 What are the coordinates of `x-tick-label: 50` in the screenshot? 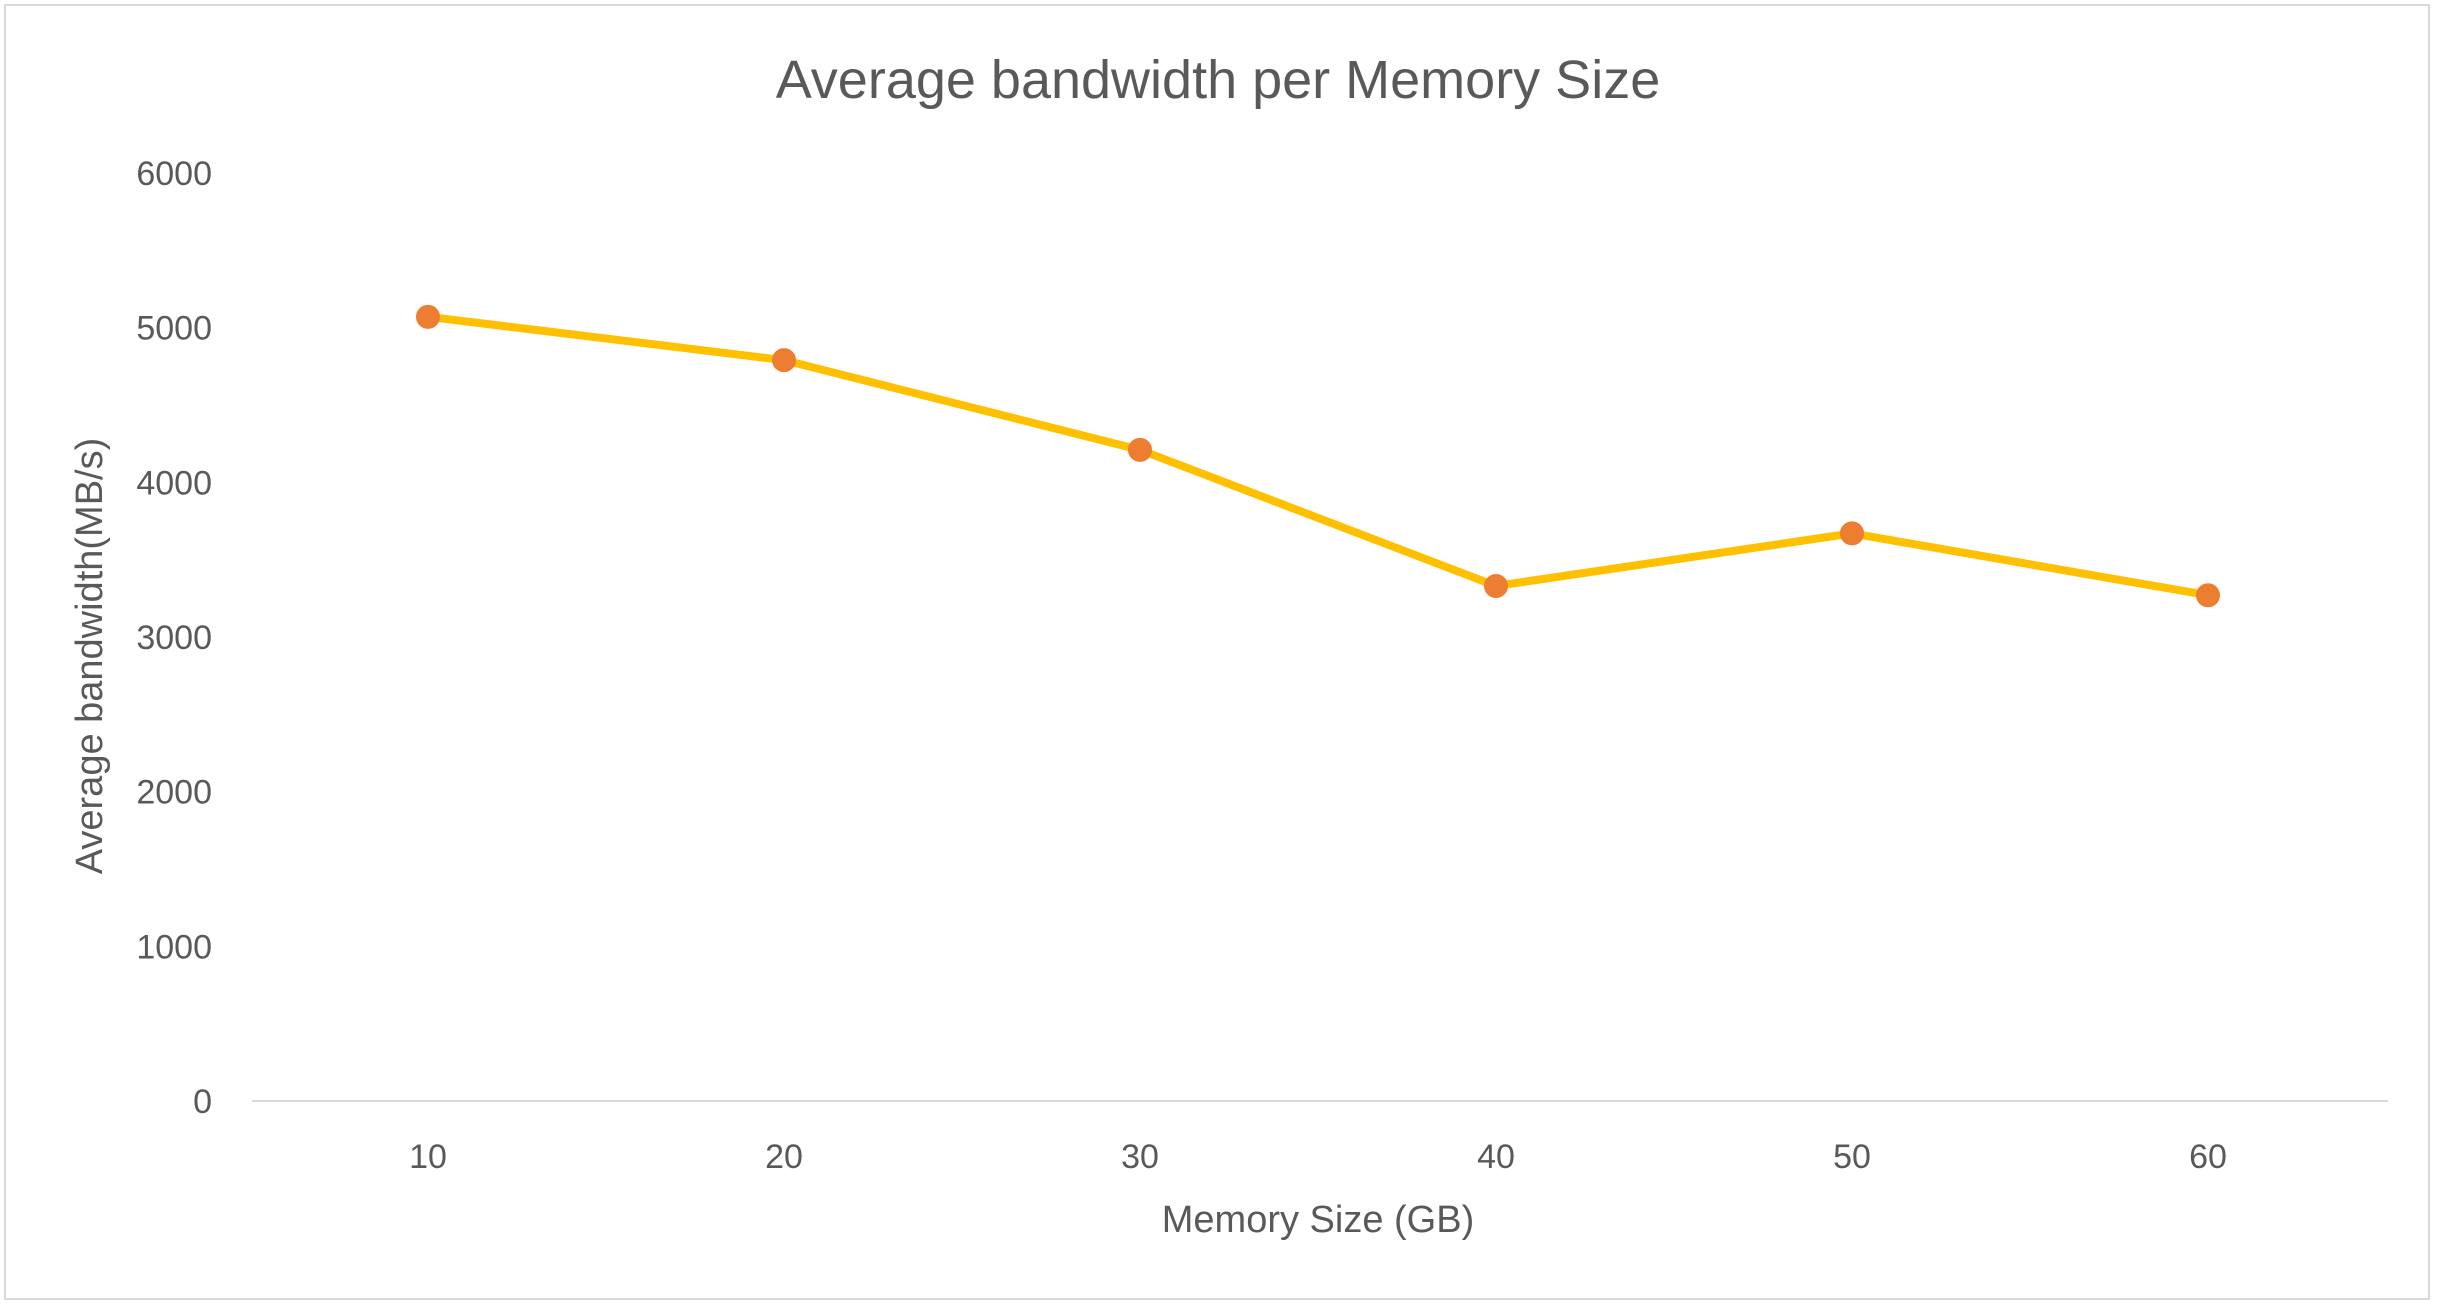 It's located at (1852, 1157).